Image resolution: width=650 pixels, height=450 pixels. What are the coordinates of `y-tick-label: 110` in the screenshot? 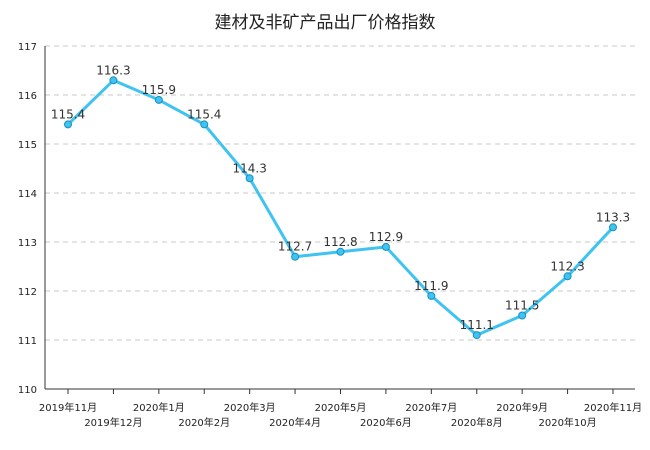 It's located at (27, 390).